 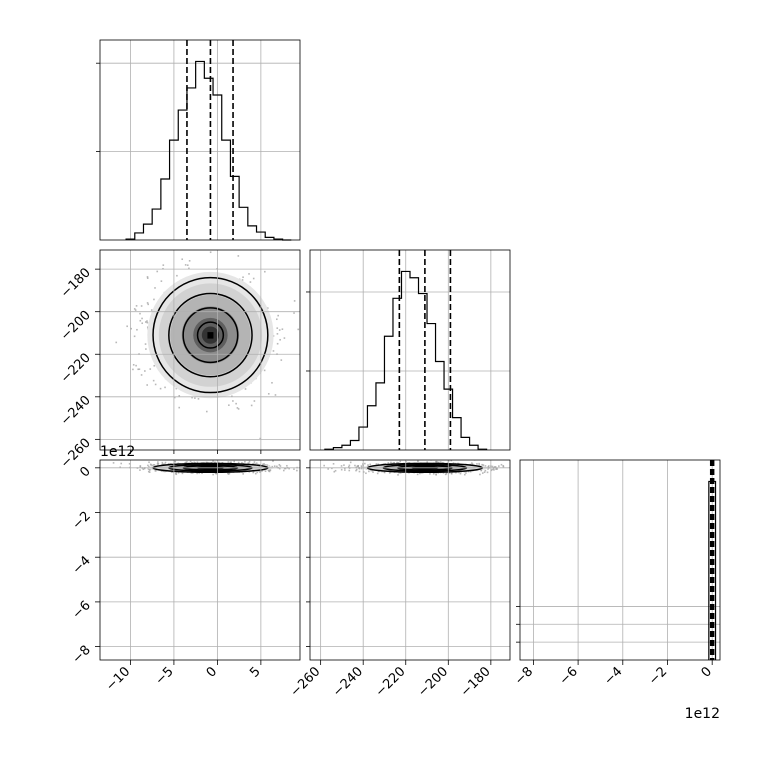 What do you see at coordinates (117, 452) in the screenshot?
I see `y-offset-label: 1e12` at bounding box center [117, 452].